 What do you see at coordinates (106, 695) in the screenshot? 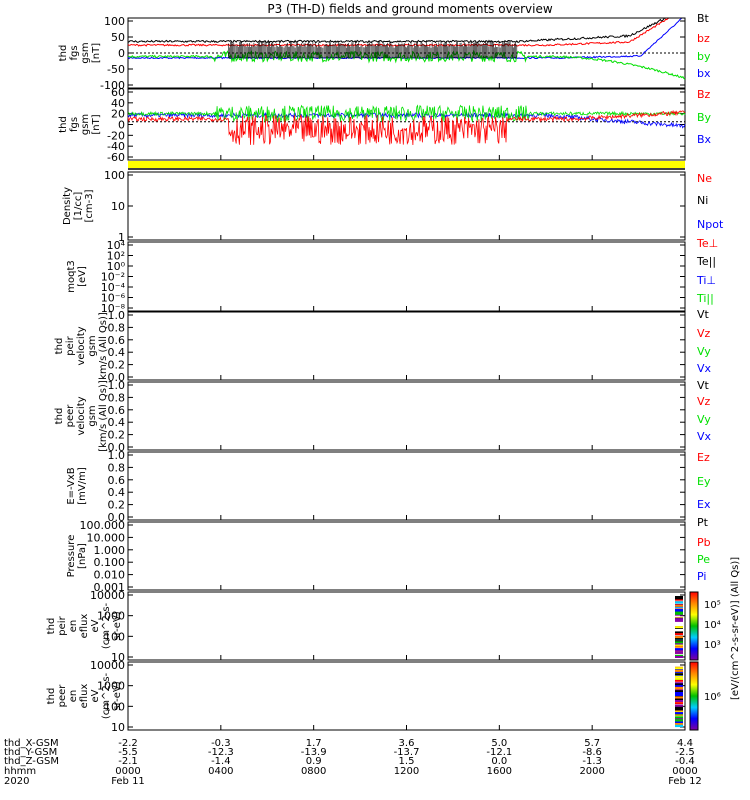
I see `y-axis-label: (cm^2-s-` at bounding box center [106, 695].